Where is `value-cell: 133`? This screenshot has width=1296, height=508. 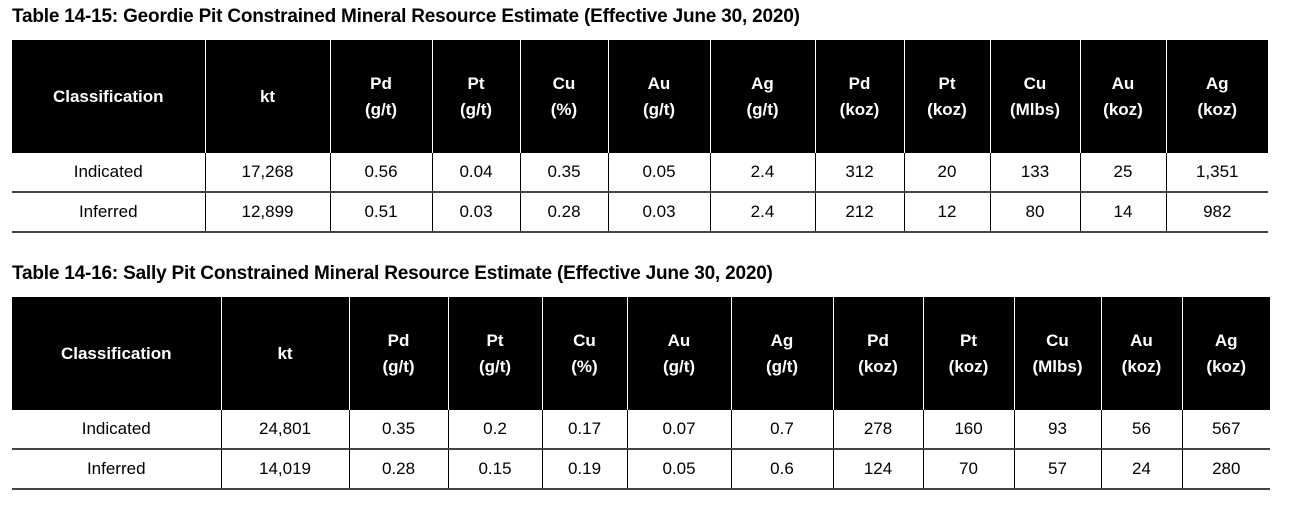
value-cell: 133 is located at coordinates (1034, 173).